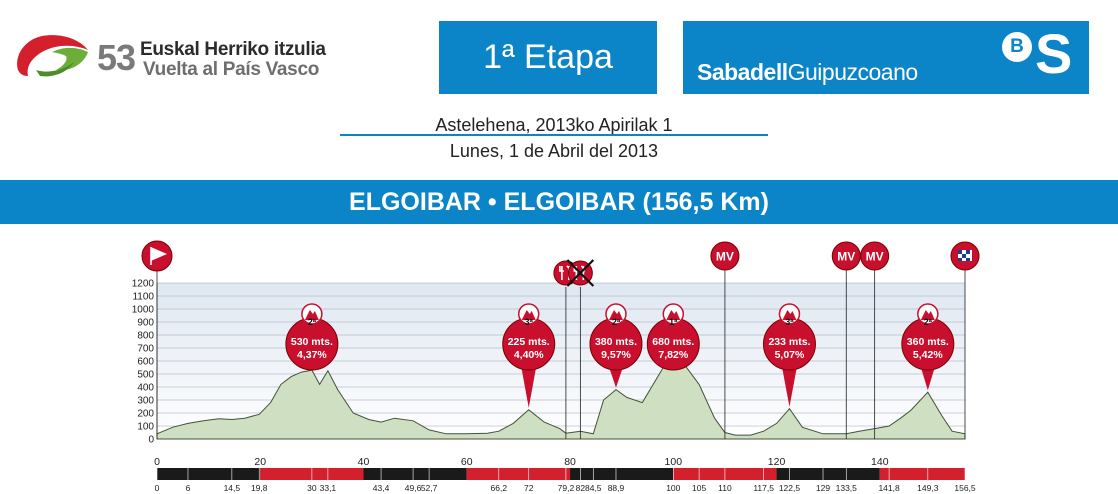 This screenshot has height=494, width=1118. I want to click on finish-flag-checker, so click(964, 255).